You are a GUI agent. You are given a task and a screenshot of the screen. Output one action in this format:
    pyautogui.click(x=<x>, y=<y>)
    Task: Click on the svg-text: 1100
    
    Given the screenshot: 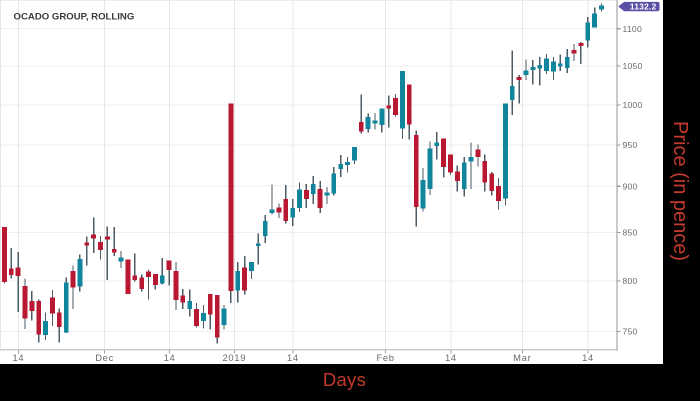 What is the action you would take?
    pyautogui.click(x=632, y=29)
    